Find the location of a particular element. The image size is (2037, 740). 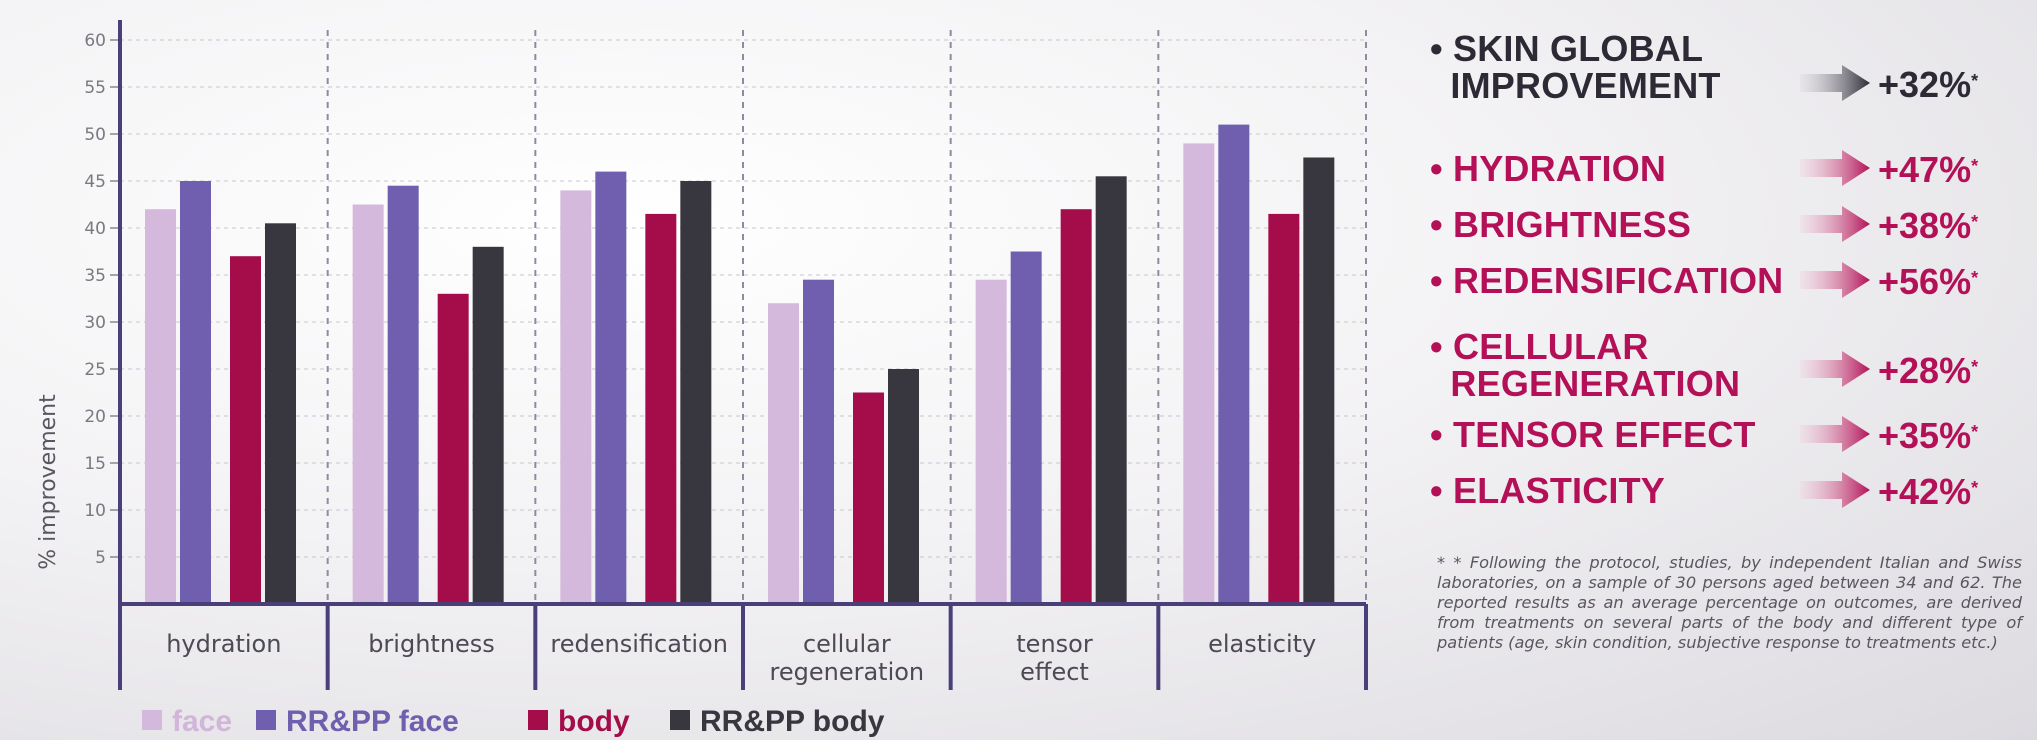

y-tick-label: 40 is located at coordinates (95, 229).